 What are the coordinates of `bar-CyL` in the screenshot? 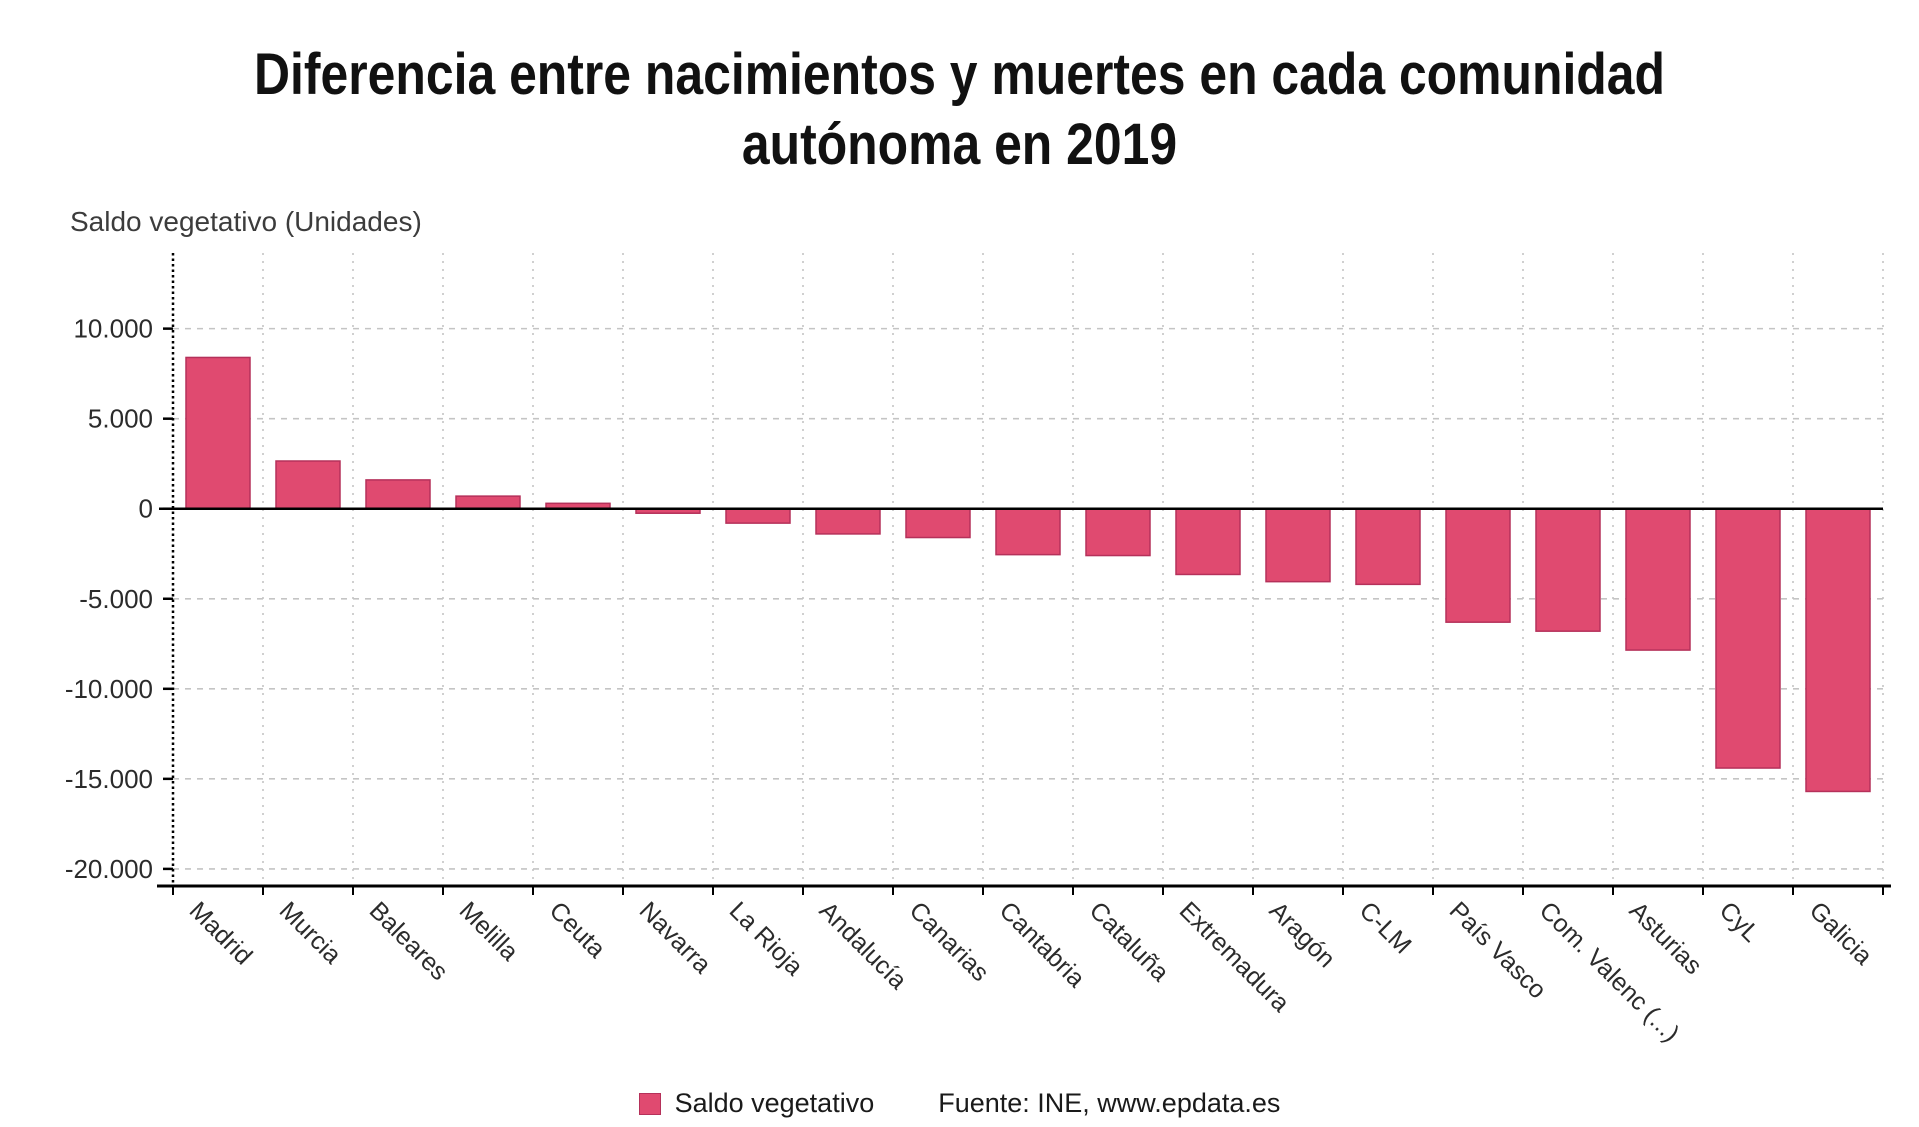 It's located at (1748, 638).